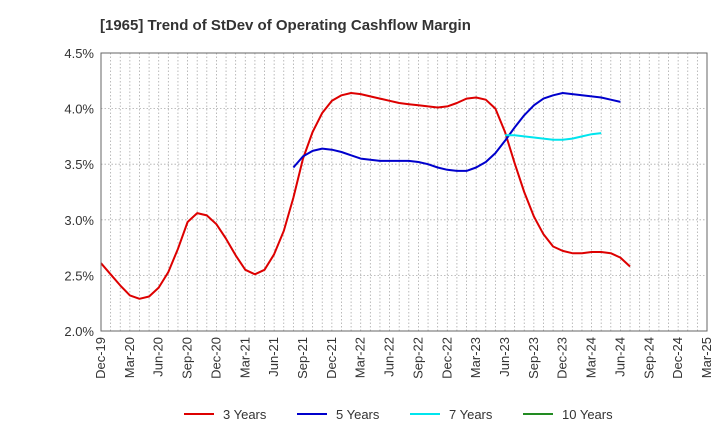  What do you see at coordinates (331, 358) in the screenshot?
I see `x-tick-label: Dec-21` at bounding box center [331, 358].